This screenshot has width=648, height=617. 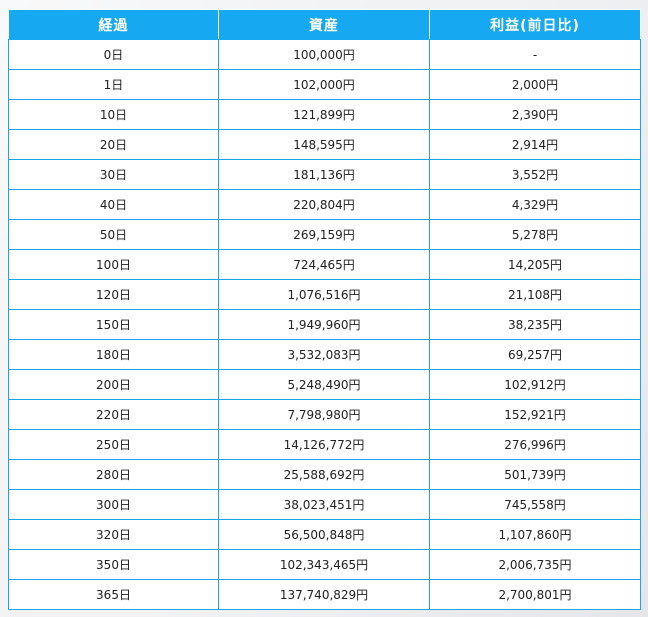 I want to click on table-row: 300日 38,023,451円 745,558円, so click(x=324, y=504).